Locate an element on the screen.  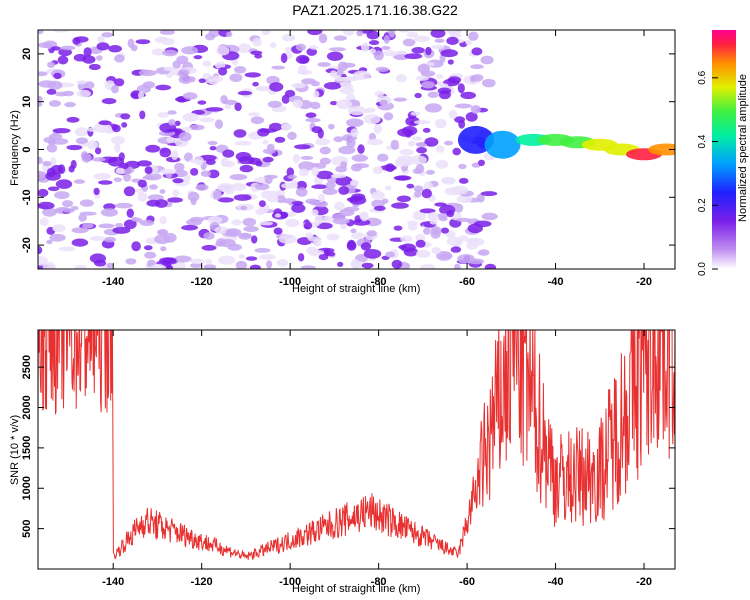
bottom-y-tick-label: 1000 is located at coordinates (27, 488).